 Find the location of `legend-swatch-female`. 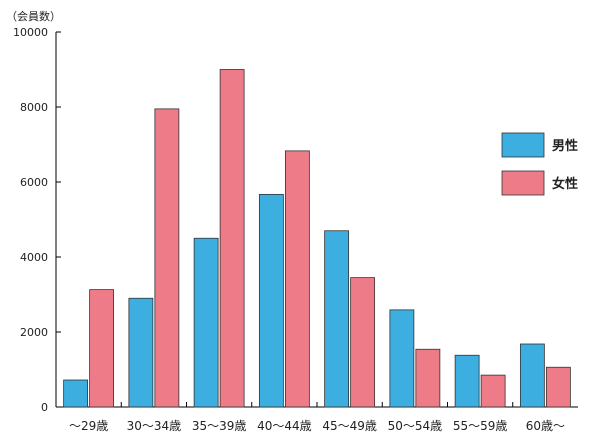

legend-swatch-female is located at coordinates (523, 183).